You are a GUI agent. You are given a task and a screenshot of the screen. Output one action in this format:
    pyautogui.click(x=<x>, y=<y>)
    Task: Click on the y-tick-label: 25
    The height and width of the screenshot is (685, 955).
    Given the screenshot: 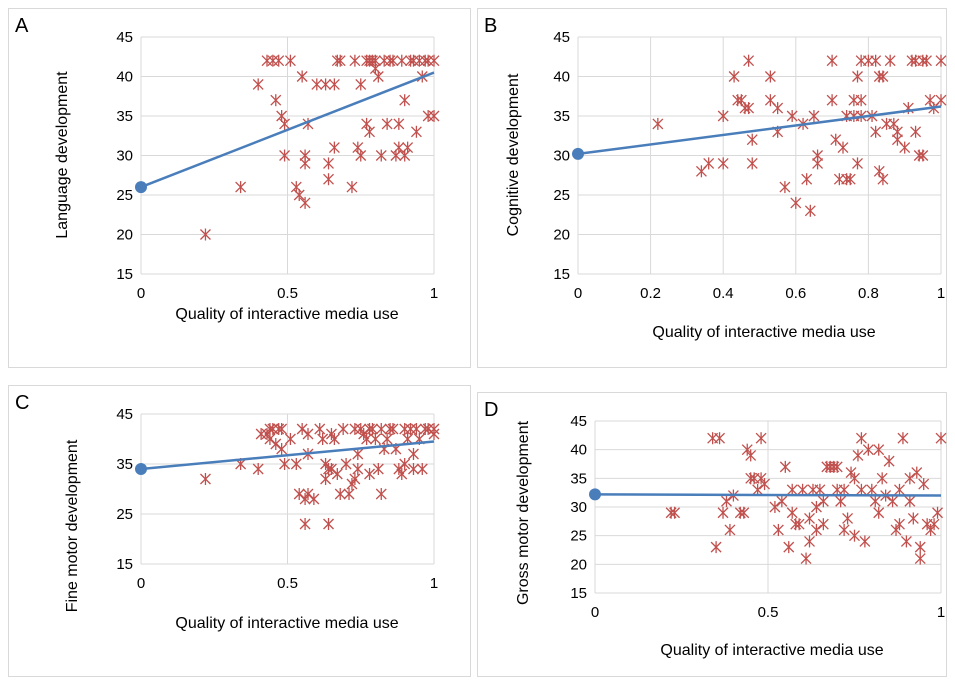 What is the action you would take?
    pyautogui.click(x=124, y=514)
    